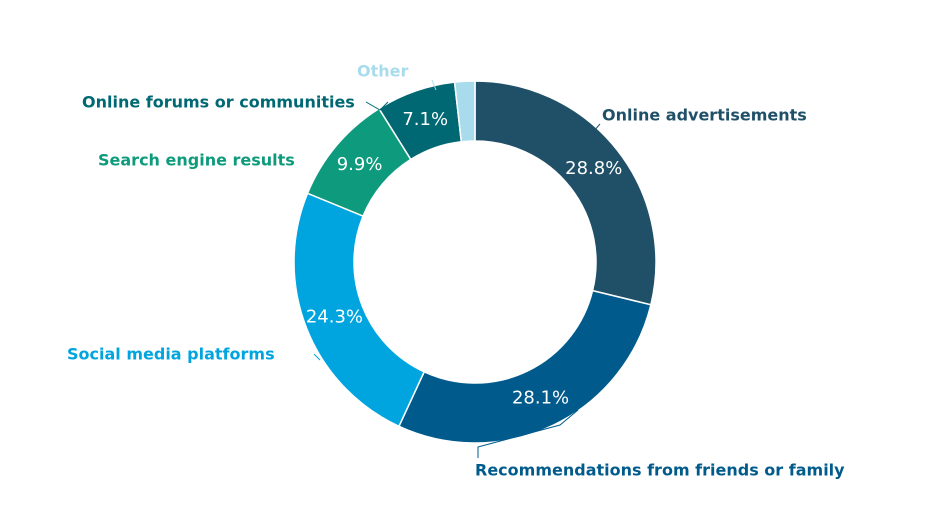  What do you see at coordinates (360, 164) in the screenshot?
I see `data-label-search-engine-results: 9.9%` at bounding box center [360, 164].